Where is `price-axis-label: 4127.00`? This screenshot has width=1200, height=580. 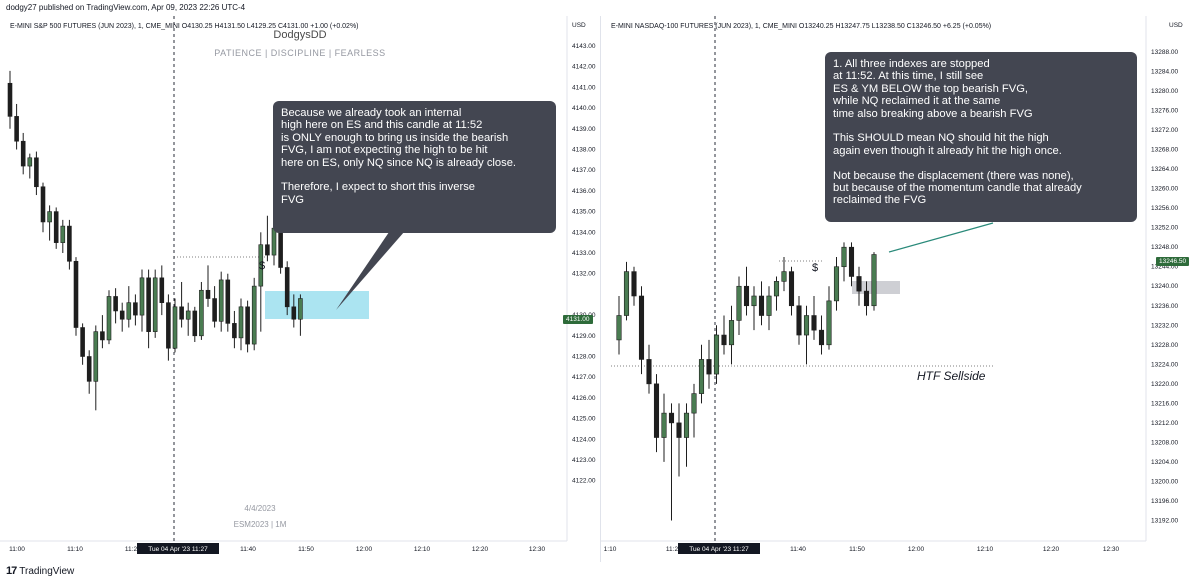 price-axis-label: 4127.00 is located at coordinates (584, 377).